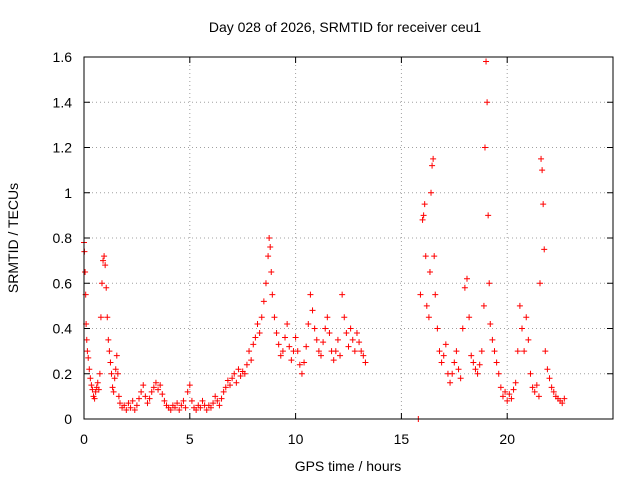 The width and height of the screenshot is (640, 480). What do you see at coordinates (63, 283) in the screenshot?
I see `y-tick-label: 0.6` at bounding box center [63, 283].